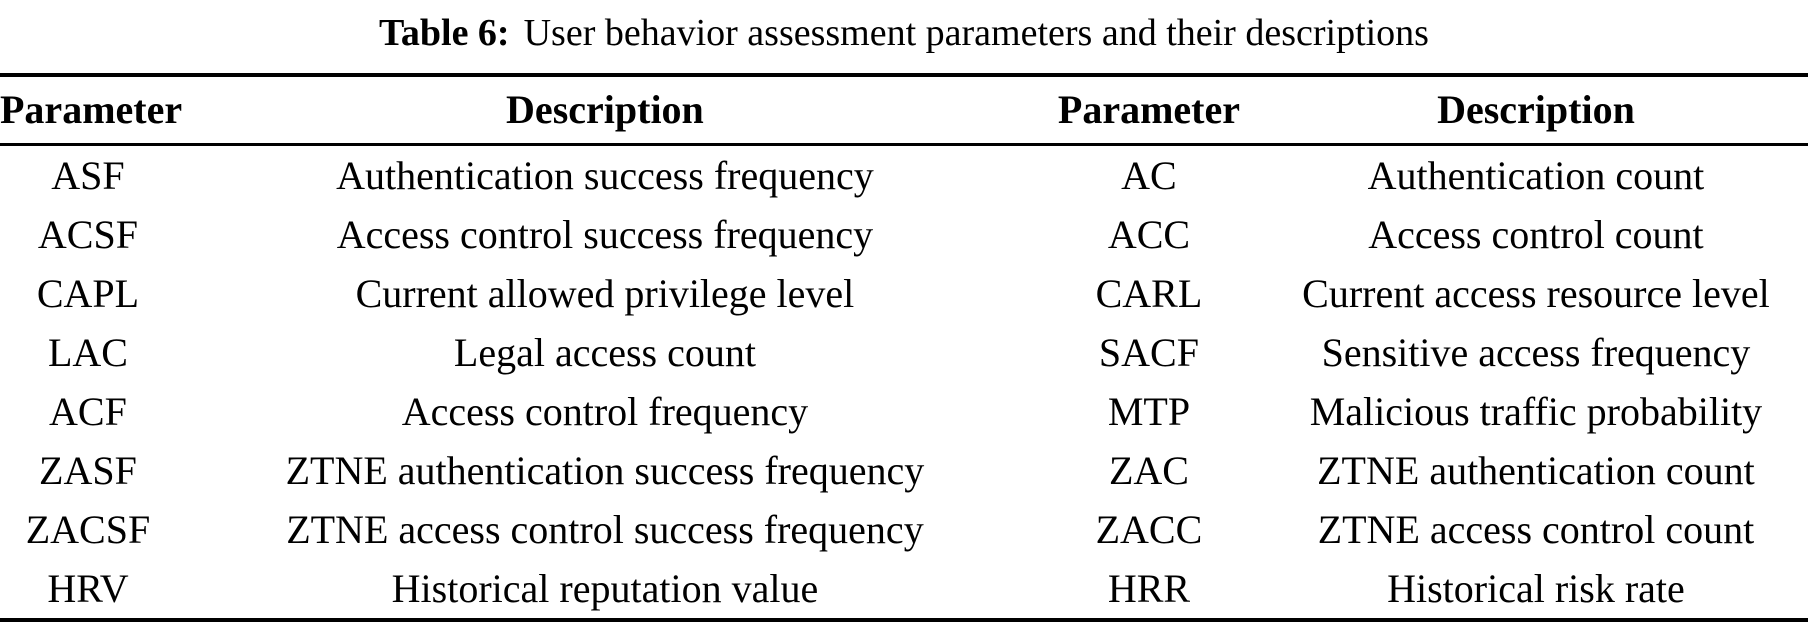  What do you see at coordinates (605, 293) in the screenshot?
I see `desc-cell: Current allowed privilege level` at bounding box center [605, 293].